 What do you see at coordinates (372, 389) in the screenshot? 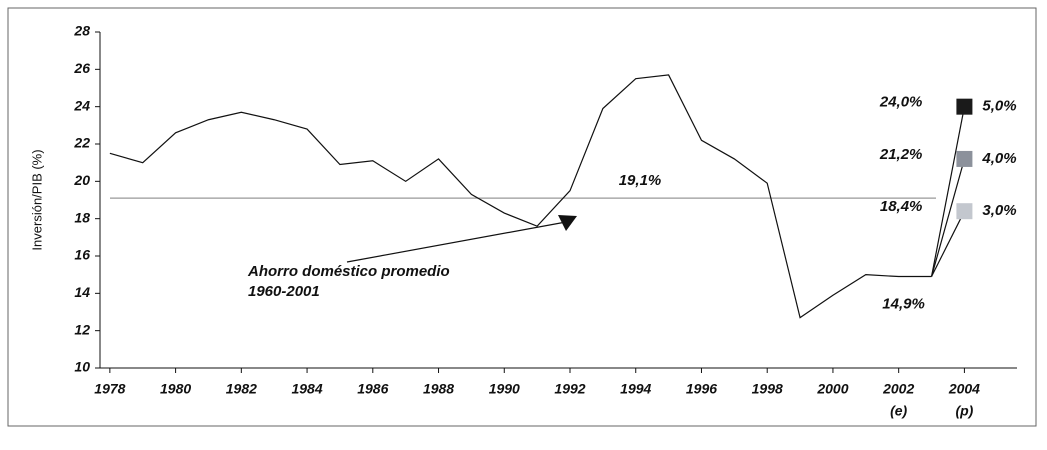
I see `x-tick-label: 1986` at bounding box center [372, 389].